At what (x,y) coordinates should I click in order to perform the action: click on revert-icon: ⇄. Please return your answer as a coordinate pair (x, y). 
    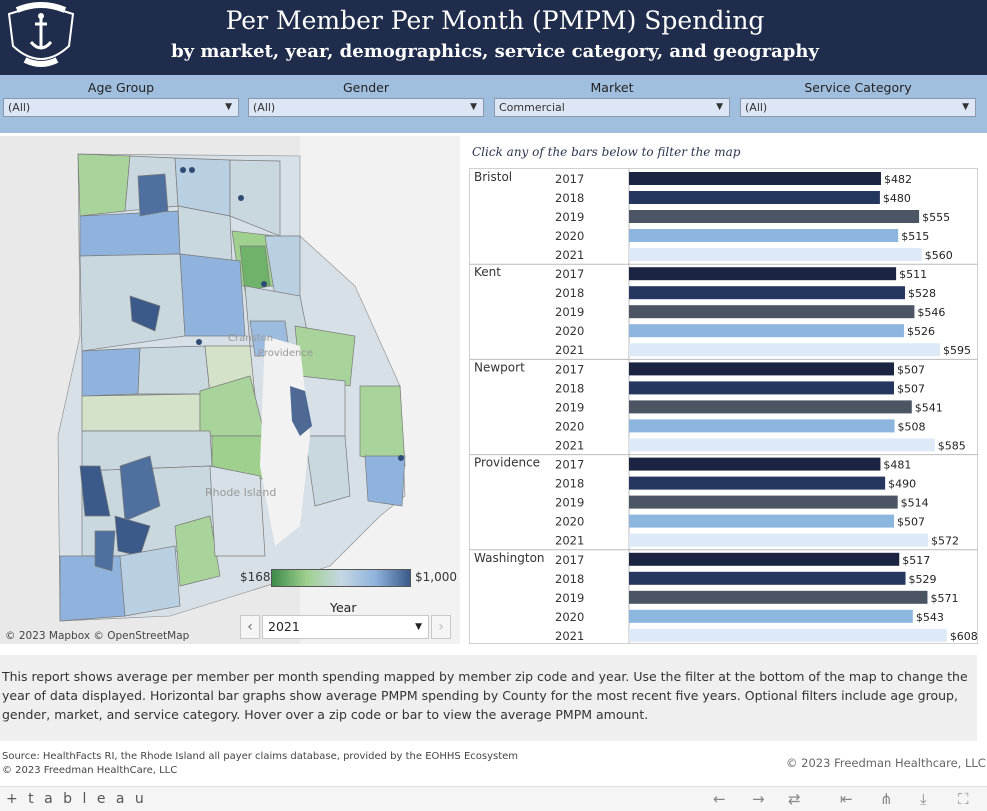
    Looking at the image, I should click on (794, 799).